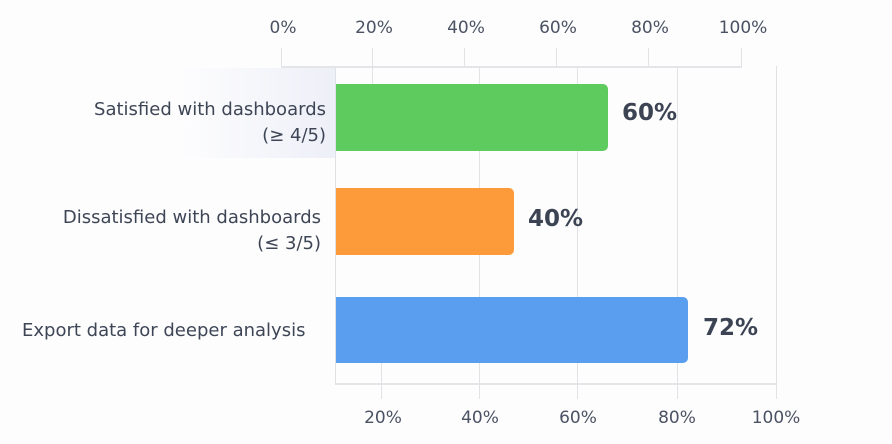 The width and height of the screenshot is (892, 444). Describe the element at coordinates (731, 328) in the screenshot. I see `value-label-export: 72%` at that location.